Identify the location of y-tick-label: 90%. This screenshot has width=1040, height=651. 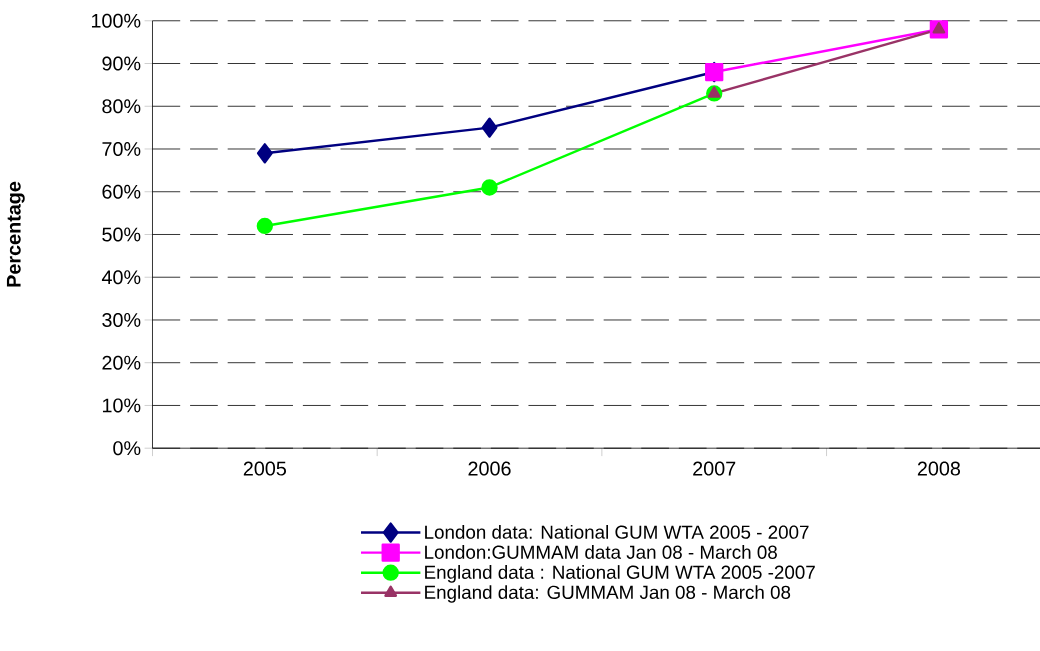
(121, 63).